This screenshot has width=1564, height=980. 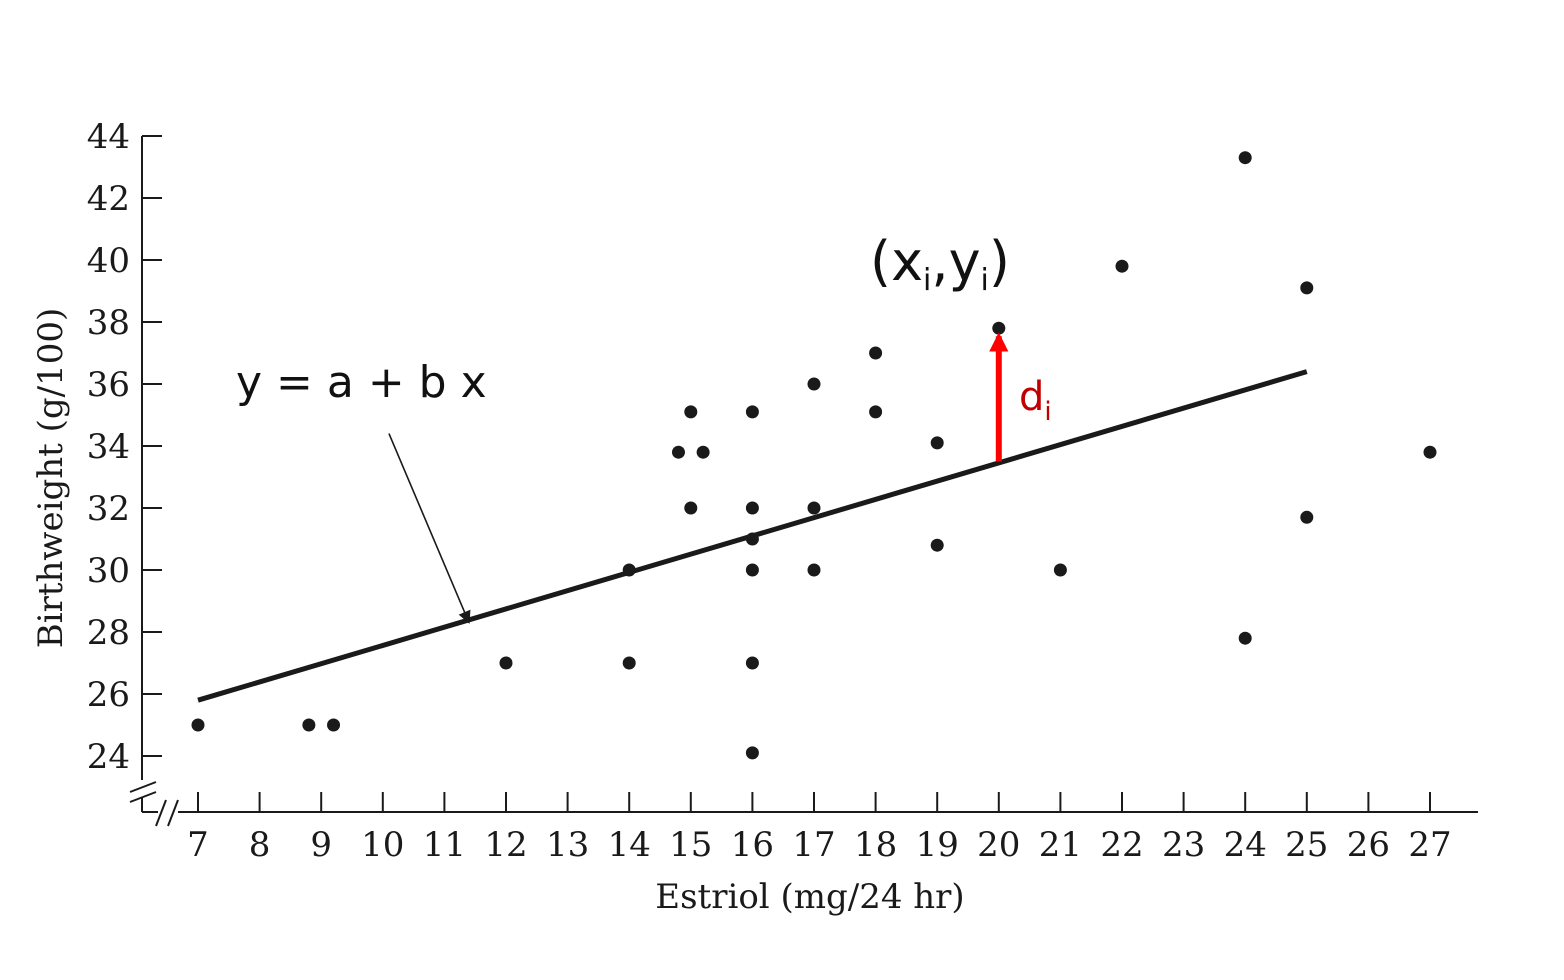 I want to click on x-tick-label: 25, so click(x=1306, y=845).